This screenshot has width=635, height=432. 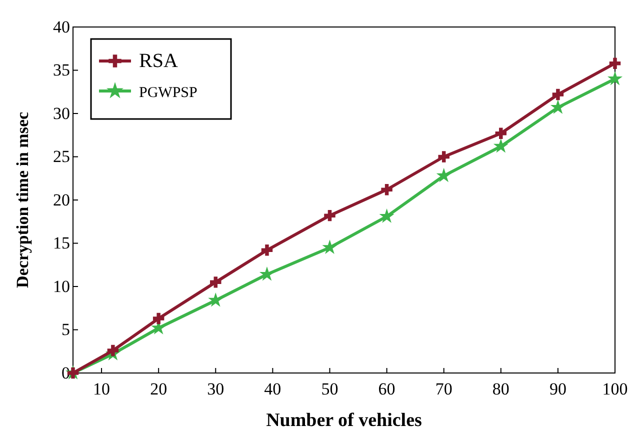 What do you see at coordinates (329, 389) in the screenshot?
I see `x-tick-label: 50` at bounding box center [329, 389].